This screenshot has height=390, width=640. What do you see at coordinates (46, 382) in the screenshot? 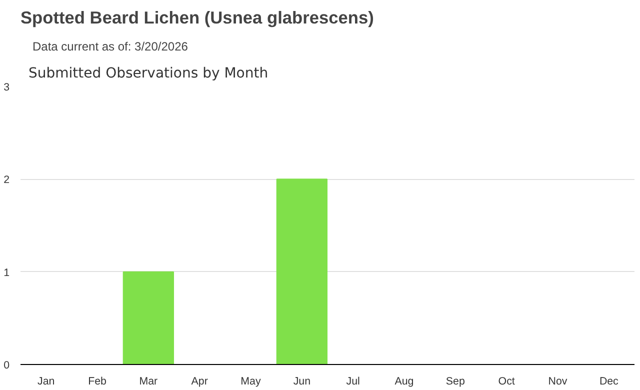
I see `x-tick-label: Jan` at bounding box center [46, 382].